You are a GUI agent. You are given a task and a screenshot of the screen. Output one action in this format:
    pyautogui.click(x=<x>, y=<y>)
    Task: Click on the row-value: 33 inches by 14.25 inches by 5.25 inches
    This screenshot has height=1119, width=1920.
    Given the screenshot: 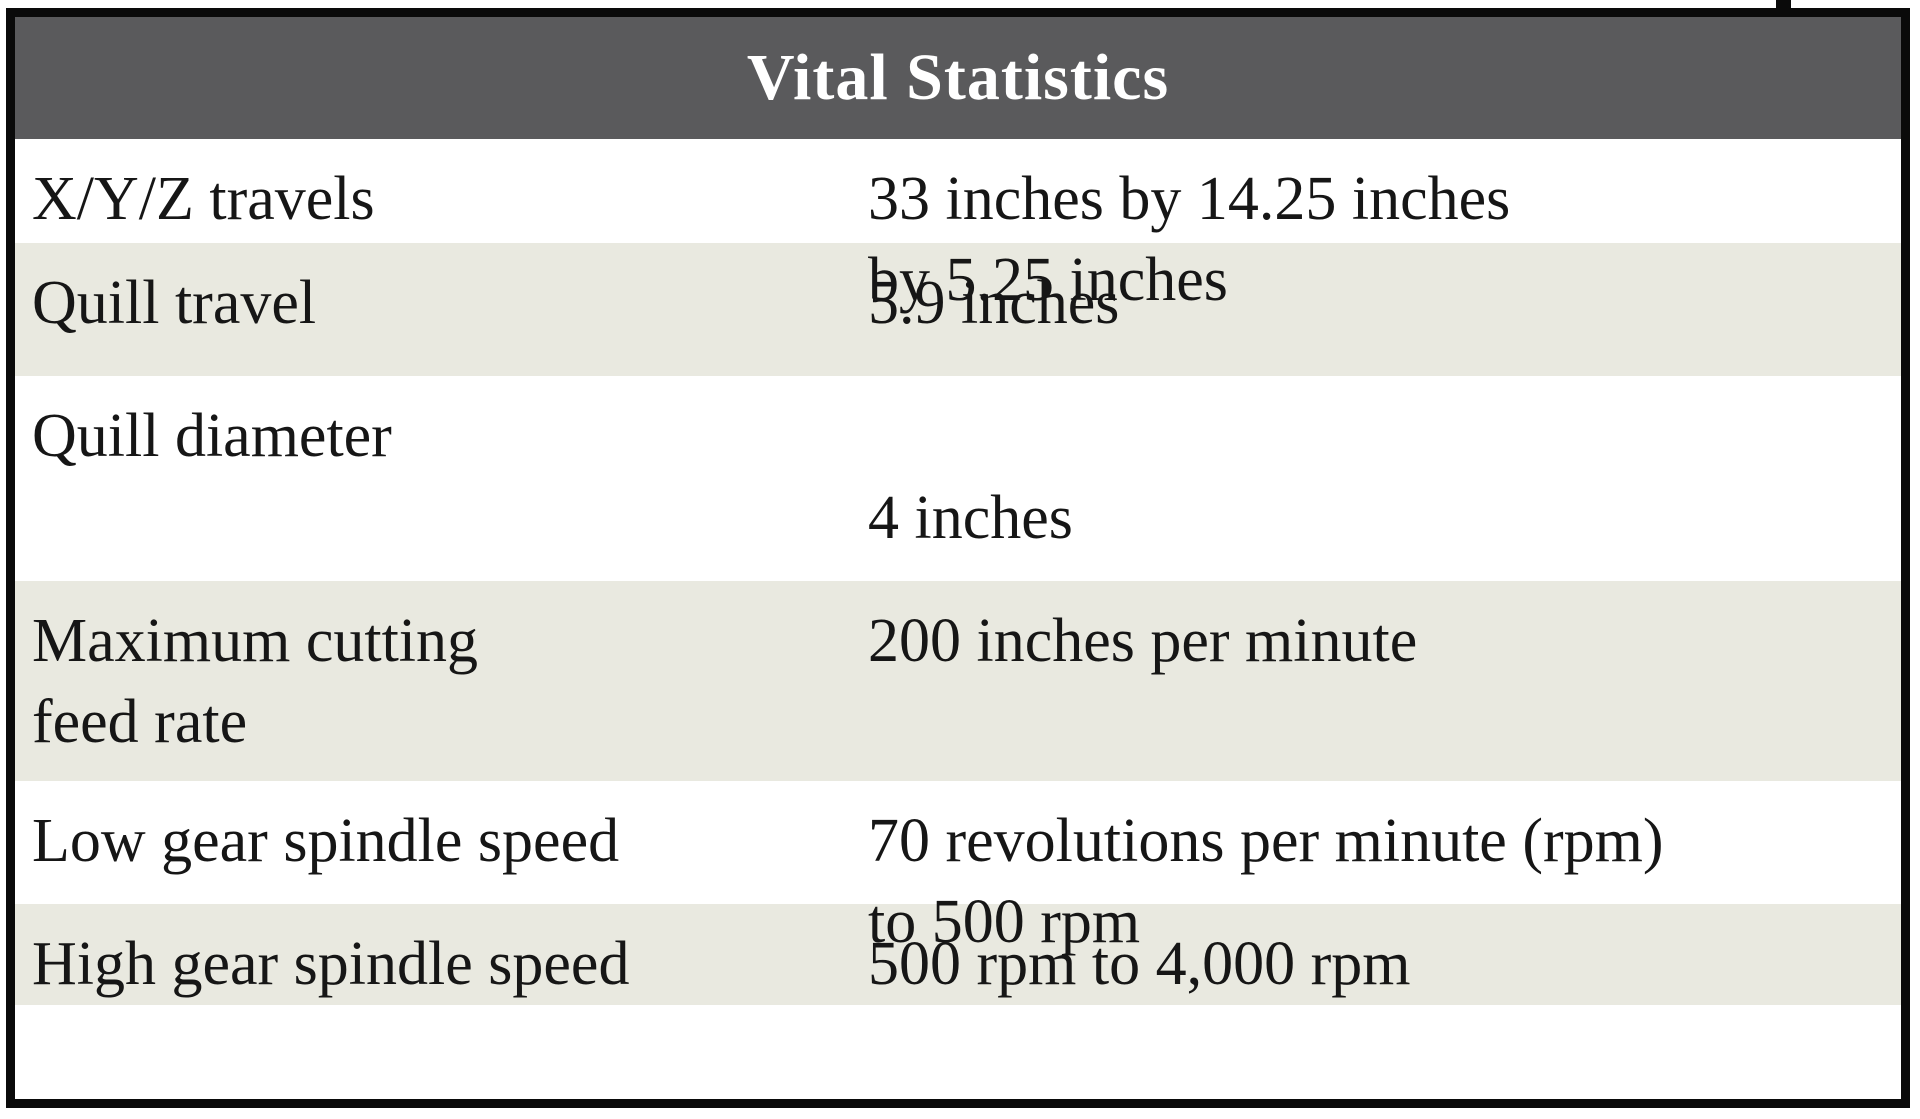 What is the action you would take?
    pyautogui.click(x=1189, y=239)
    